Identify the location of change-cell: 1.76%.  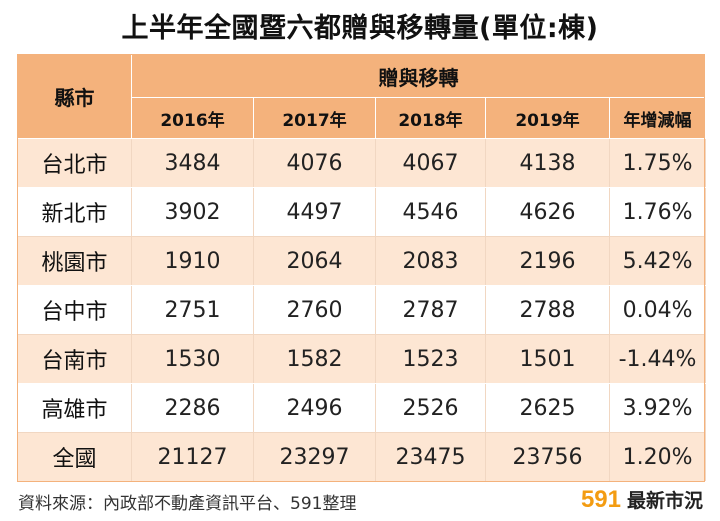
(657, 212).